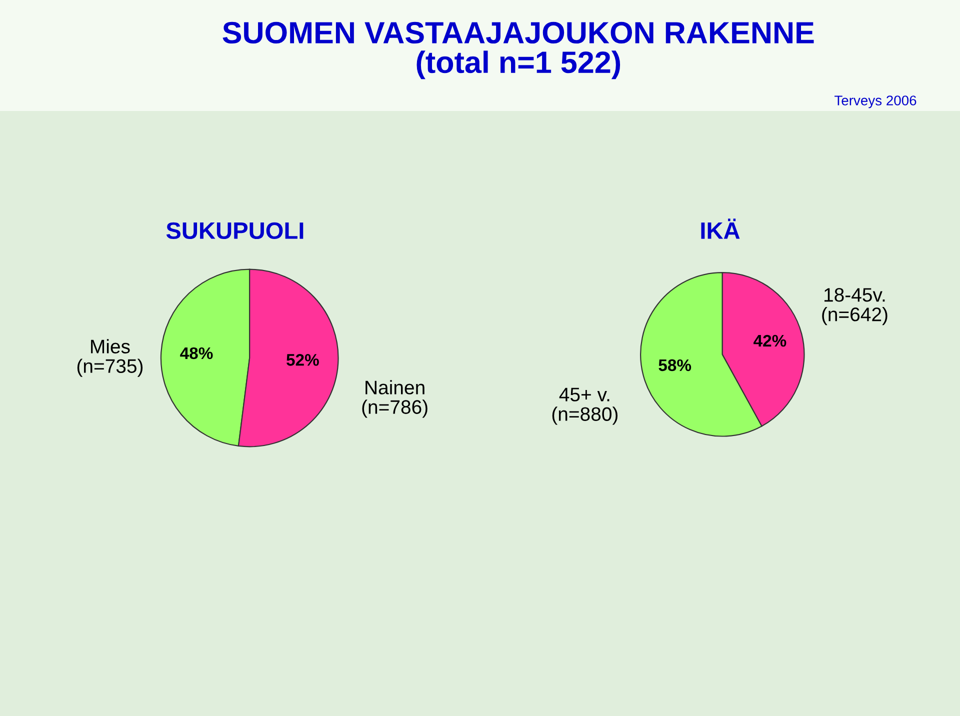  Describe the element at coordinates (302, 360) in the screenshot. I see `data-label: 52%` at that location.